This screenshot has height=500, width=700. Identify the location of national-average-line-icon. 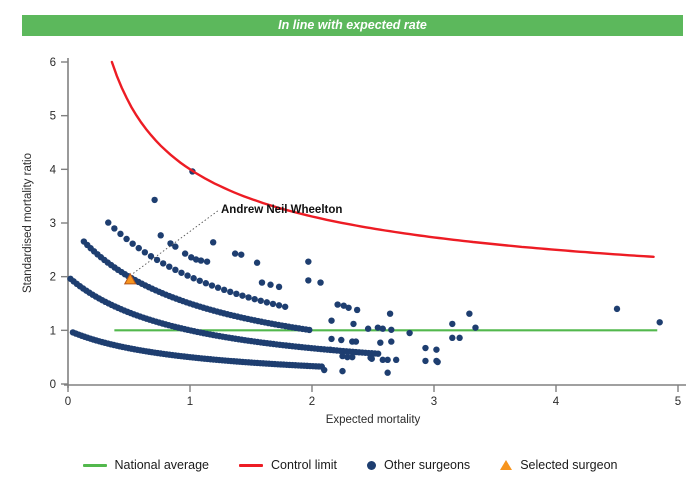
(94, 465).